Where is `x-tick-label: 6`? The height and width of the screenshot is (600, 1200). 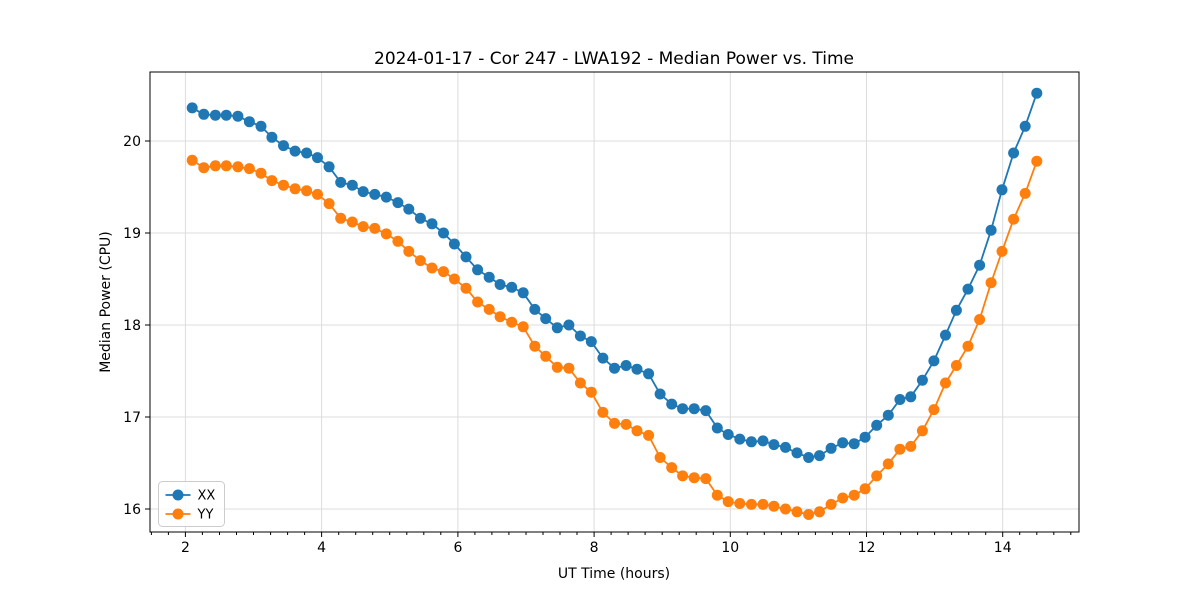 x-tick-label: 6 is located at coordinates (457, 548).